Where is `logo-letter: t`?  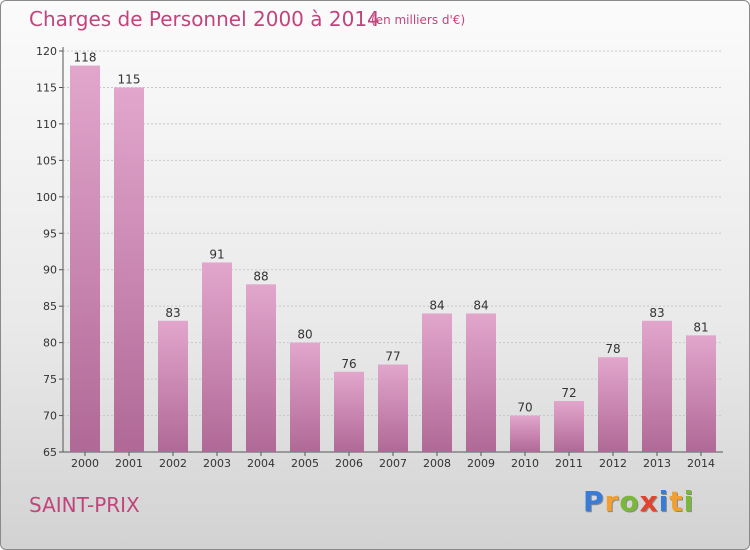
logo-letter: t is located at coordinates (676, 501).